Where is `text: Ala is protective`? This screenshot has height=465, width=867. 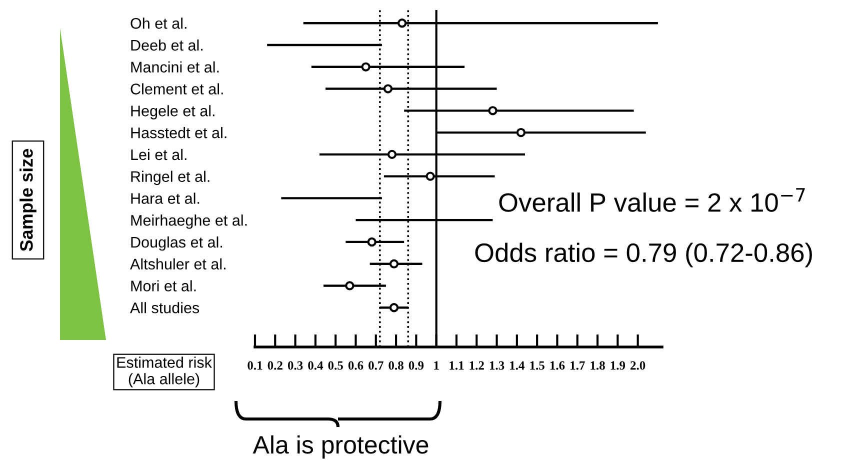
text: Ala is protective is located at coordinates (340, 447).